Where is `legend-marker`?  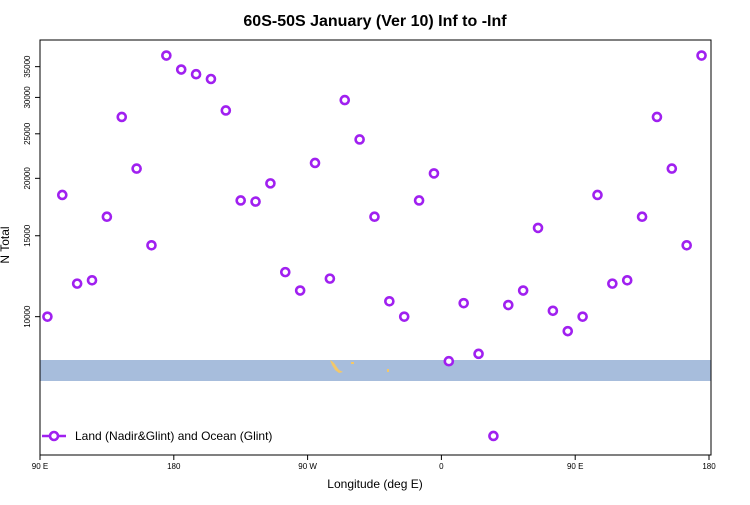 legend-marker is located at coordinates (54, 436).